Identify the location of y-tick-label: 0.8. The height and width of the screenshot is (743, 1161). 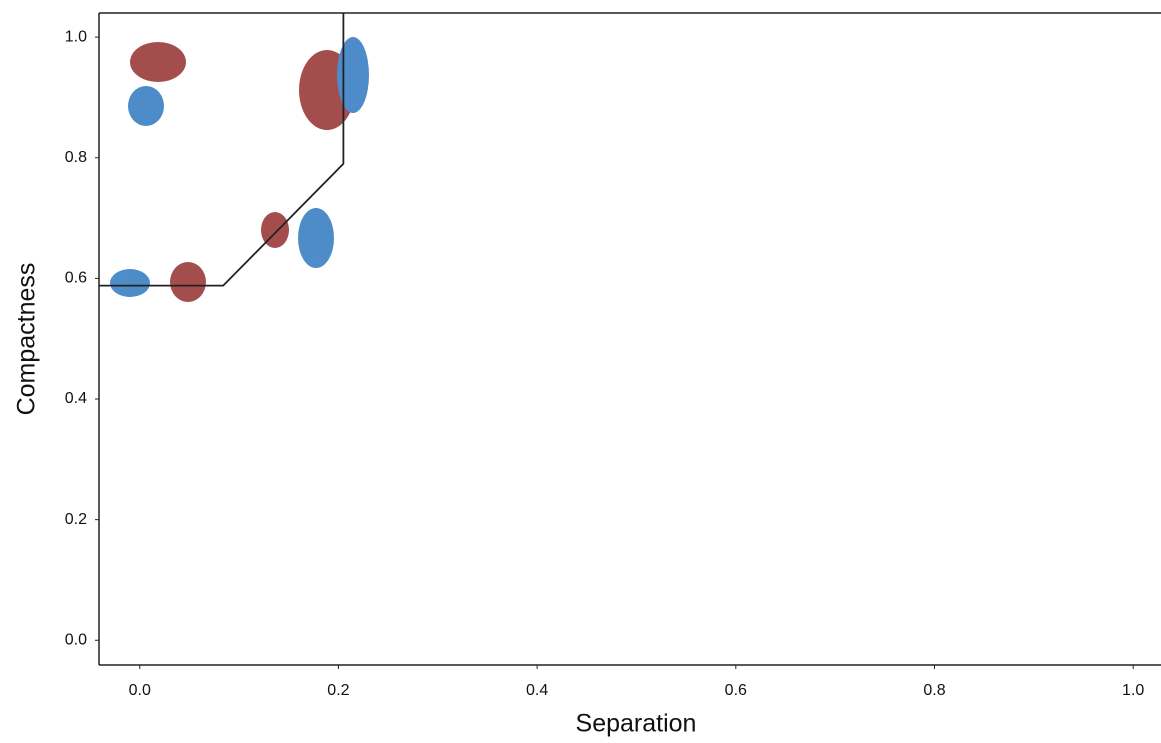
(76, 157).